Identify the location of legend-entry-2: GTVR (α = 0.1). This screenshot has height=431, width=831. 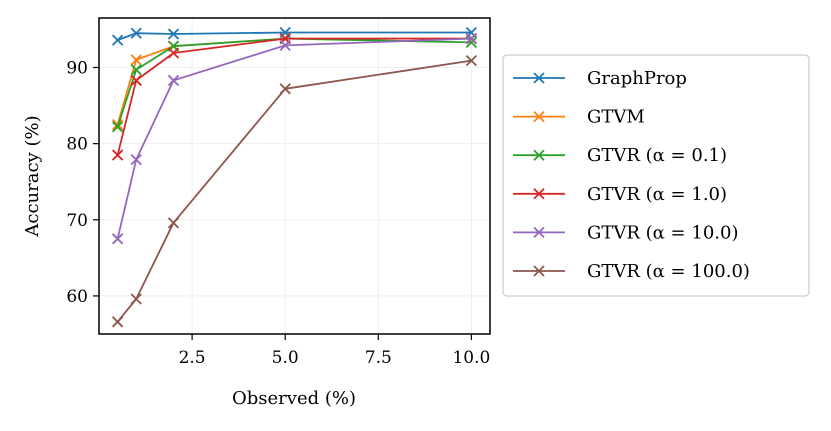
(620, 155).